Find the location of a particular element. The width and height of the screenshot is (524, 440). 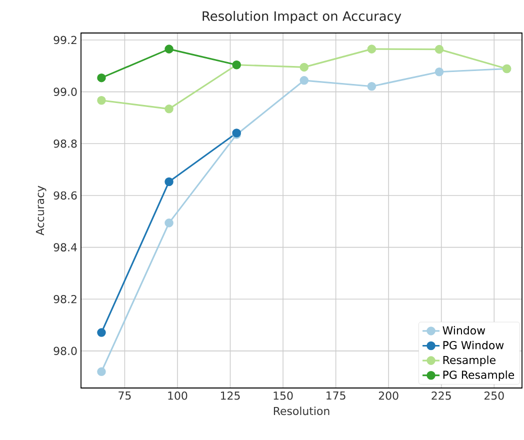

x-tick-label: 175 is located at coordinates (336, 396).